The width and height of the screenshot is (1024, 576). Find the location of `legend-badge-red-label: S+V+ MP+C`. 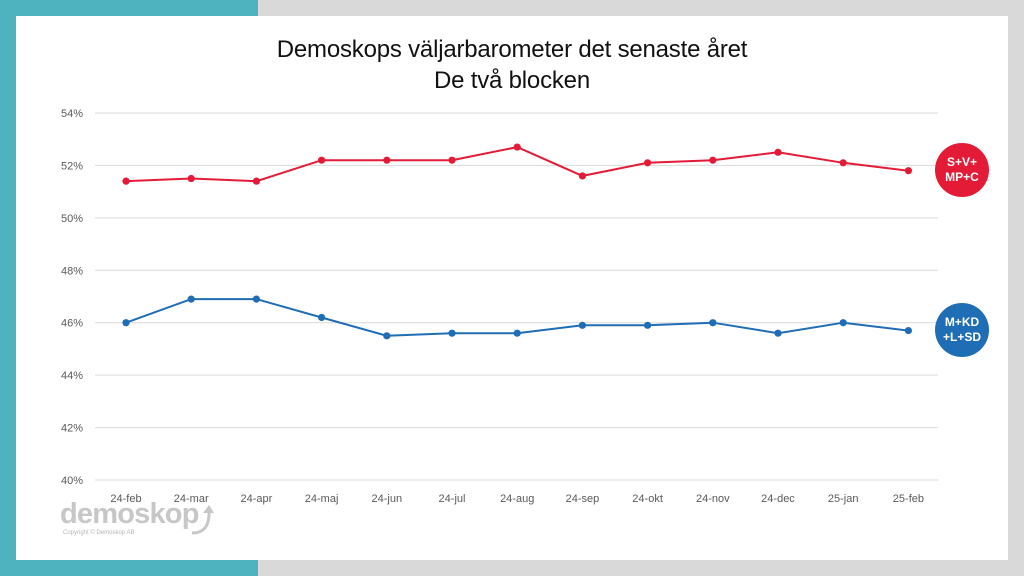

legend-badge-red-label: S+V+ MP+C is located at coordinates (962, 169).